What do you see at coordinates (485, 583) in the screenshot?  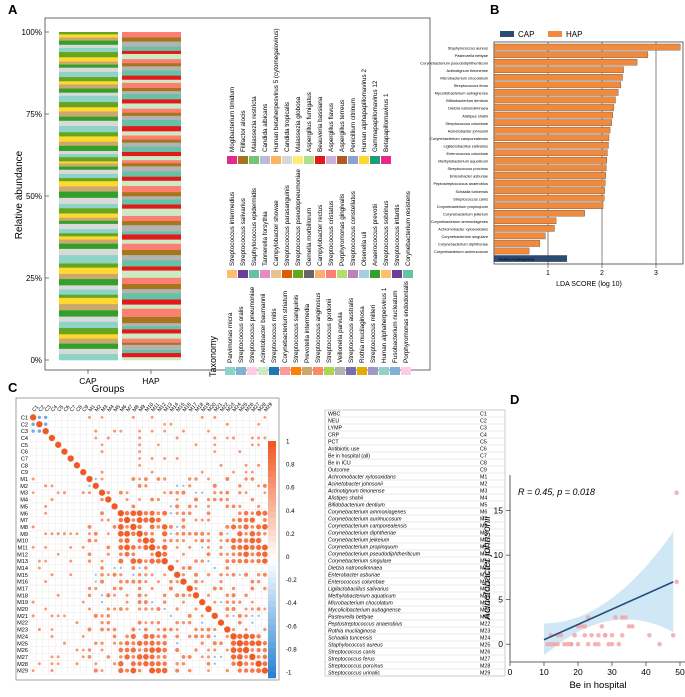 I see `key-table-code: M16` at bounding box center [485, 583].